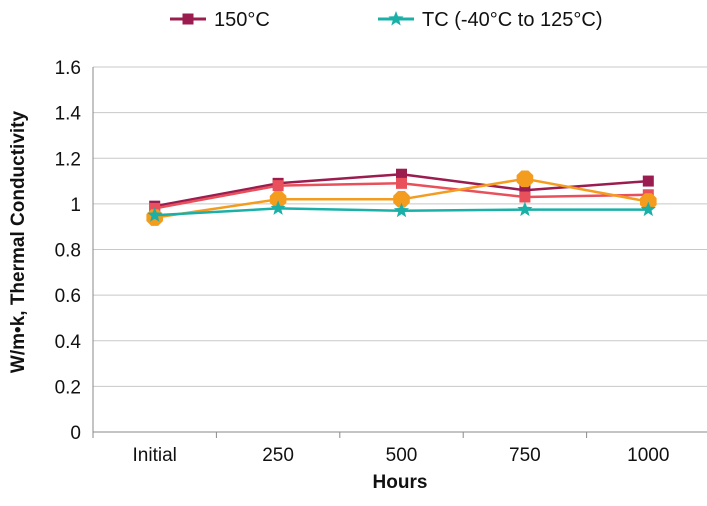  I want to click on legend: 150°C TC (-40°C to 125°C), so click(386, 20).